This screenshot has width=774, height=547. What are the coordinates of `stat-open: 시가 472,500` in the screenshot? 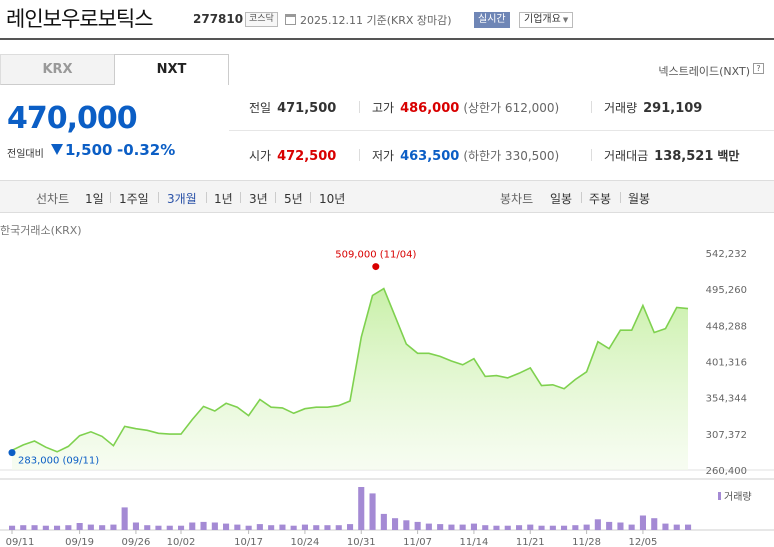 It's located at (292, 155).